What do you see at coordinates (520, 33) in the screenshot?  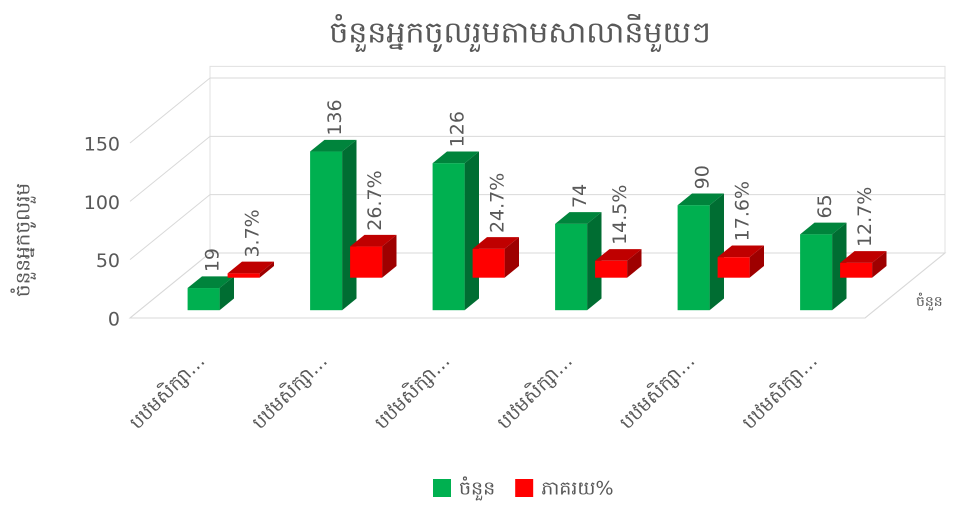 I see `chart-title: ចំនួនអ្នកចូលរួមតាមសាលានីមួយៗ` at bounding box center [520, 33].